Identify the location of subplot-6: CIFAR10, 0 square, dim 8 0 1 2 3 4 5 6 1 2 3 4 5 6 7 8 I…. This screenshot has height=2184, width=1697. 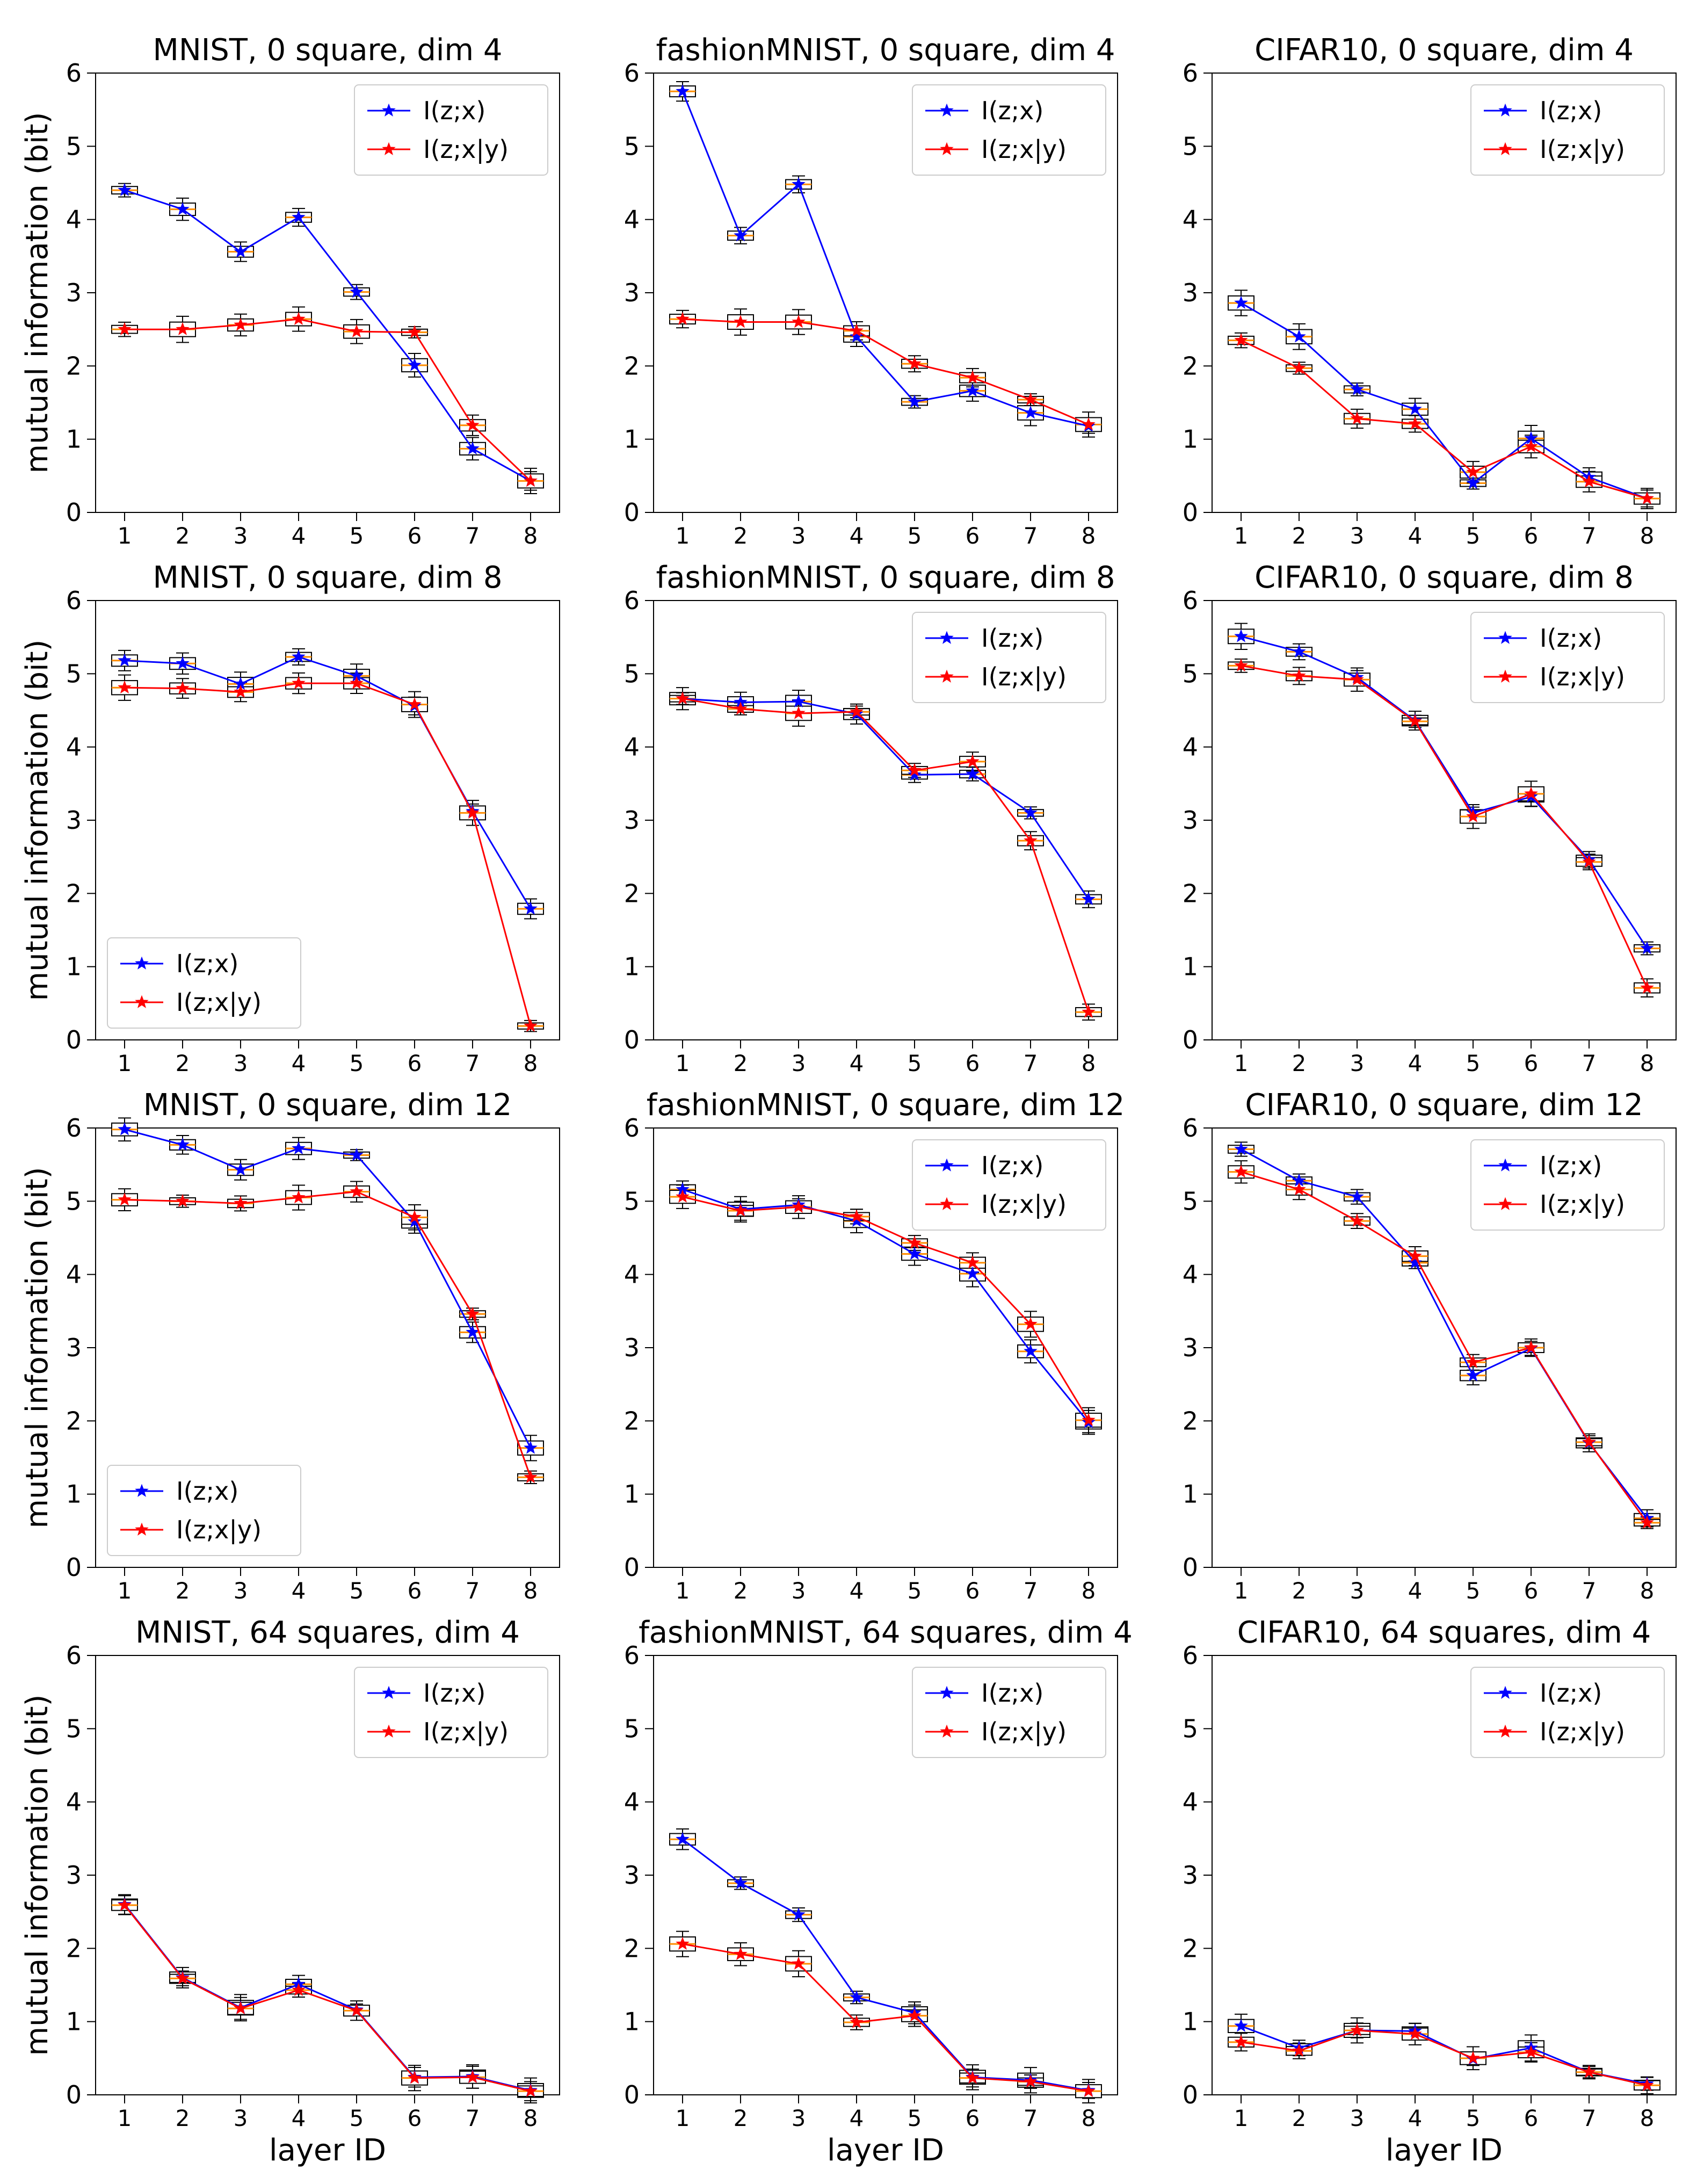
(1430, 818).